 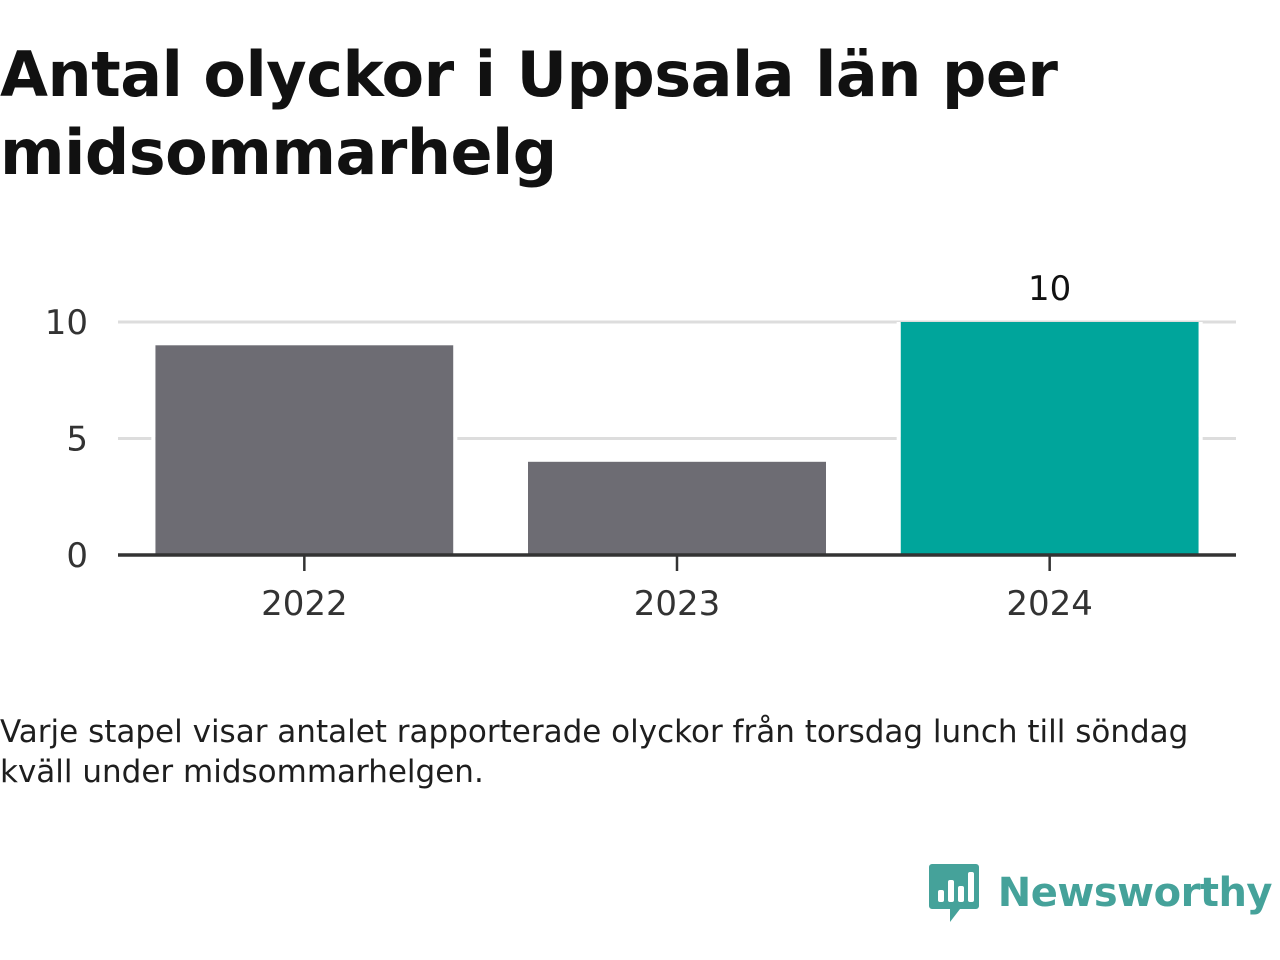 What do you see at coordinates (77, 440) in the screenshot?
I see `y-tick-label: 5` at bounding box center [77, 440].